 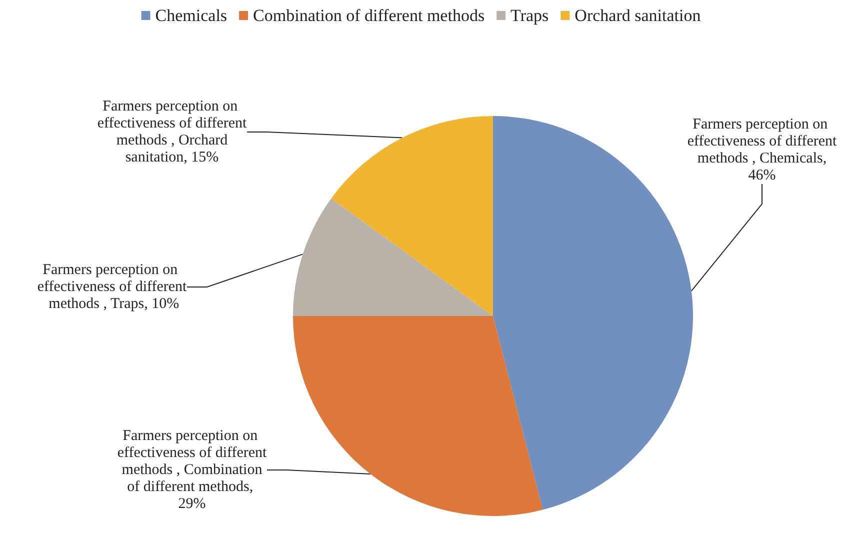 What do you see at coordinates (638, 15) in the screenshot?
I see `legend-label: Orchard sanitation` at bounding box center [638, 15].